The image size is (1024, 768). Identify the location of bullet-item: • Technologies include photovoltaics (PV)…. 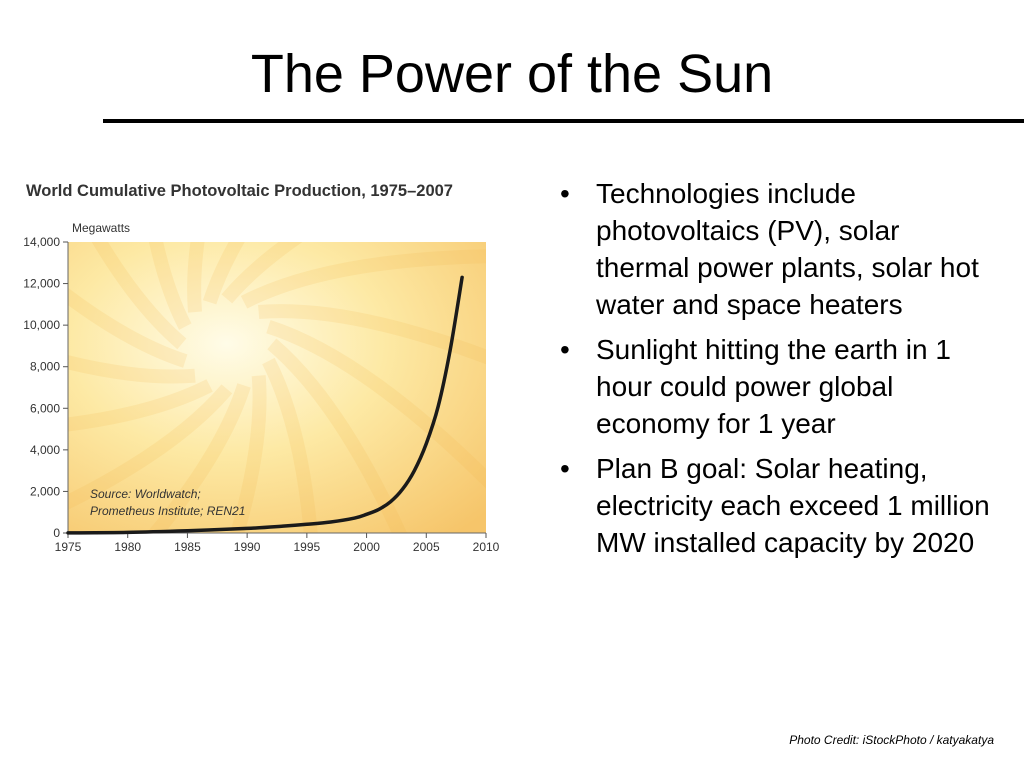
(780, 249).